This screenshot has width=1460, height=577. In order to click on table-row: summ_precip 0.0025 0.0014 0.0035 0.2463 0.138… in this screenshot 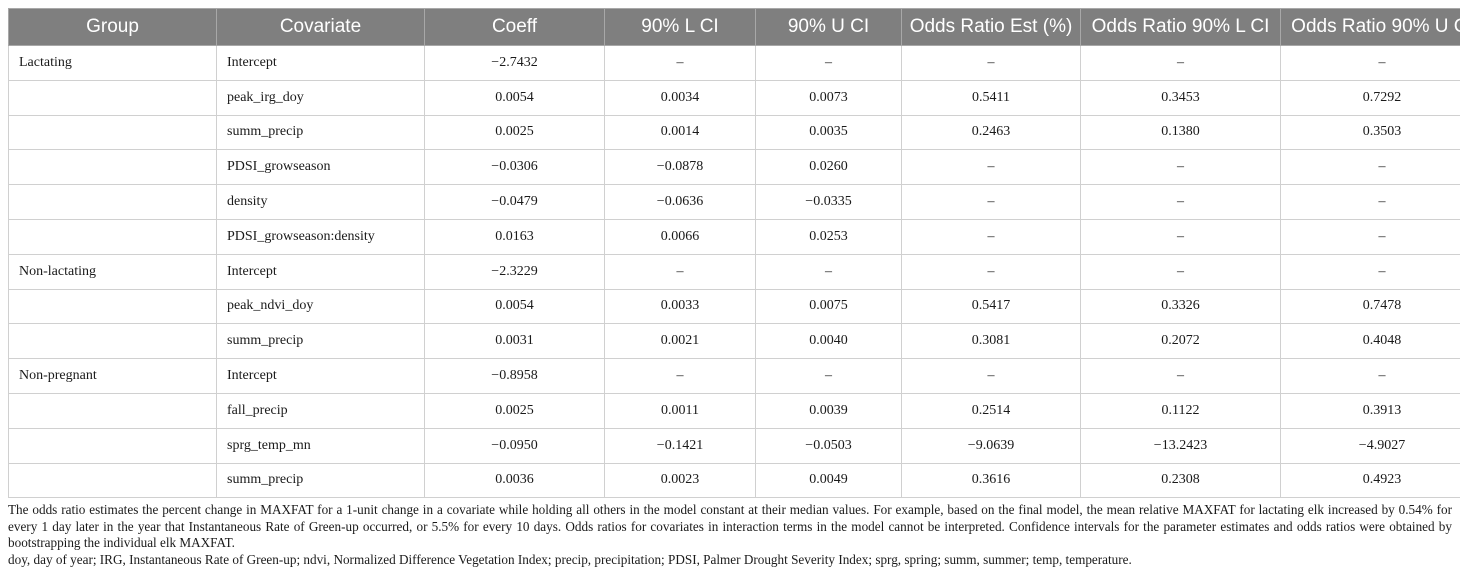, I will do `click(734, 132)`.